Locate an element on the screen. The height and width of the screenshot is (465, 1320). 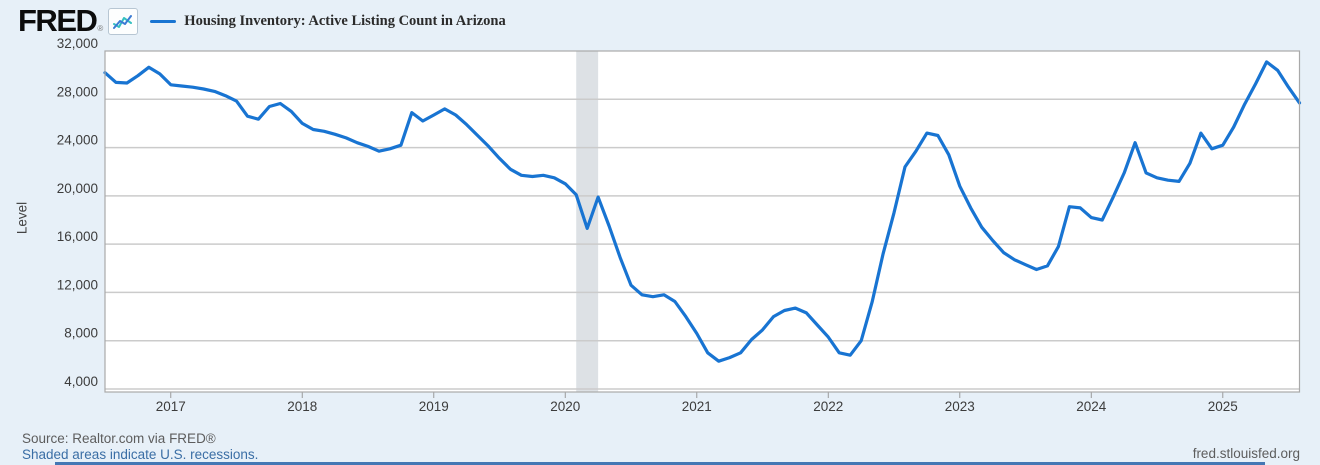
svg-text: 32,000 is located at coordinates (77, 43).